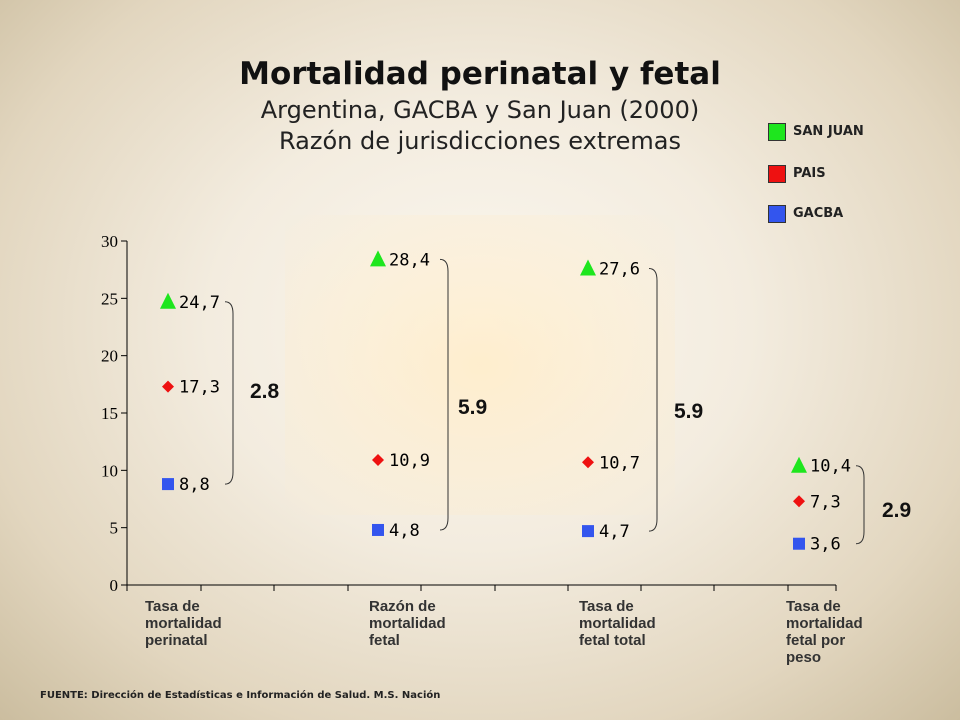  Describe the element at coordinates (480, 141) in the screenshot. I see `chart-subtitle-2: Razón de jurisdicciones extremas` at that location.